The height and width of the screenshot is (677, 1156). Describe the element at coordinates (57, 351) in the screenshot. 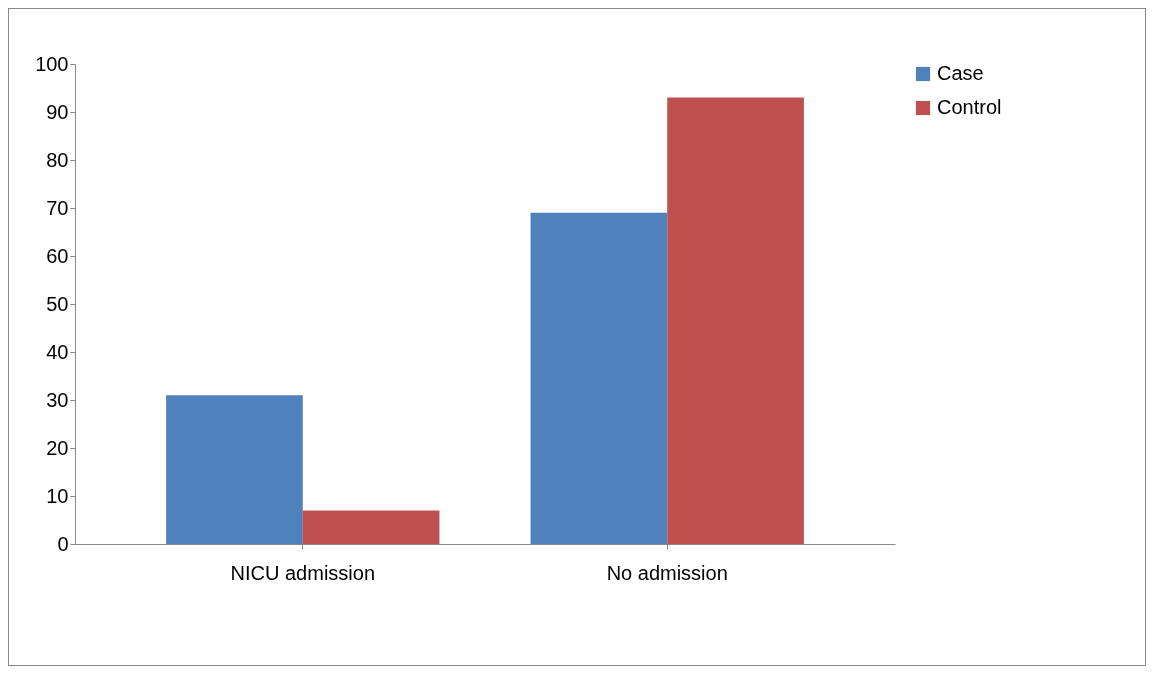

I see `y-tick-label: 40` at that location.